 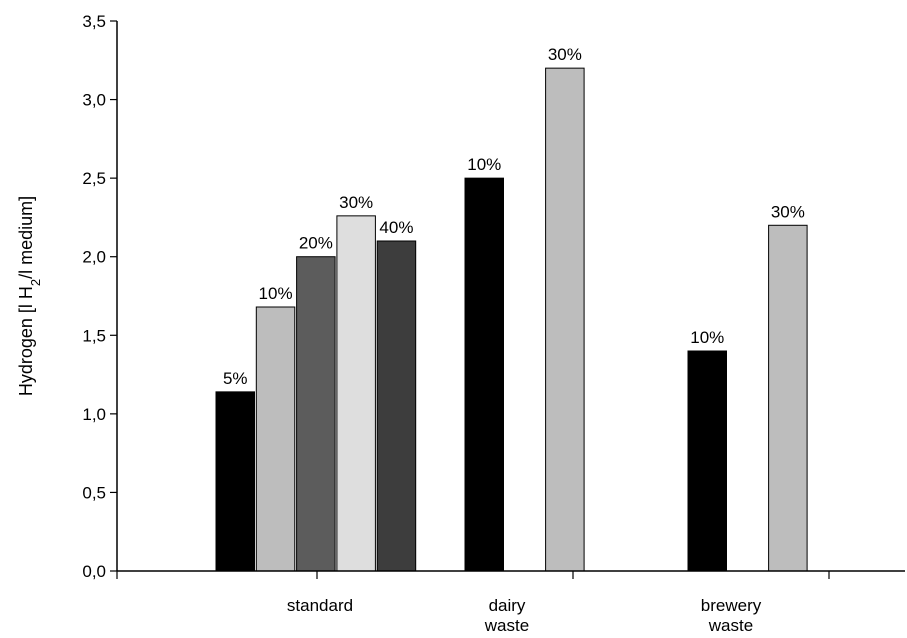 I want to click on category-label: dairy waste, so click(x=506, y=615).